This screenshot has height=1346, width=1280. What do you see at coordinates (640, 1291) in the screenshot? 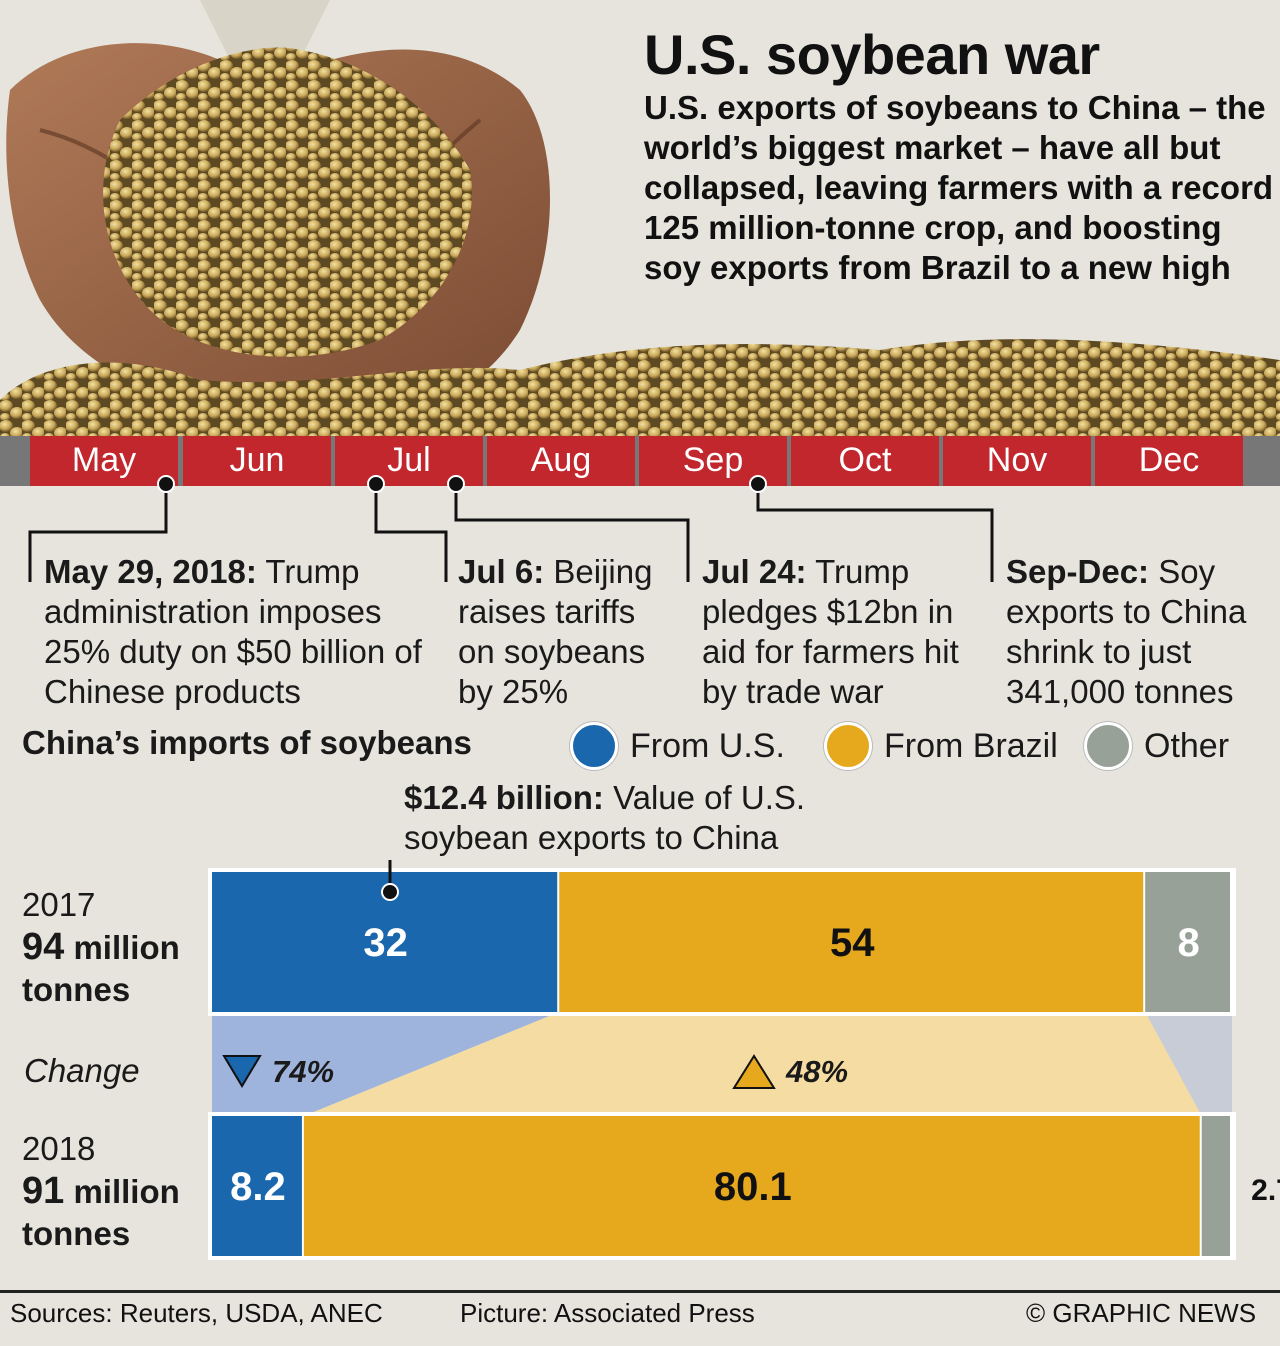
I see `footer-divider` at bounding box center [640, 1291].